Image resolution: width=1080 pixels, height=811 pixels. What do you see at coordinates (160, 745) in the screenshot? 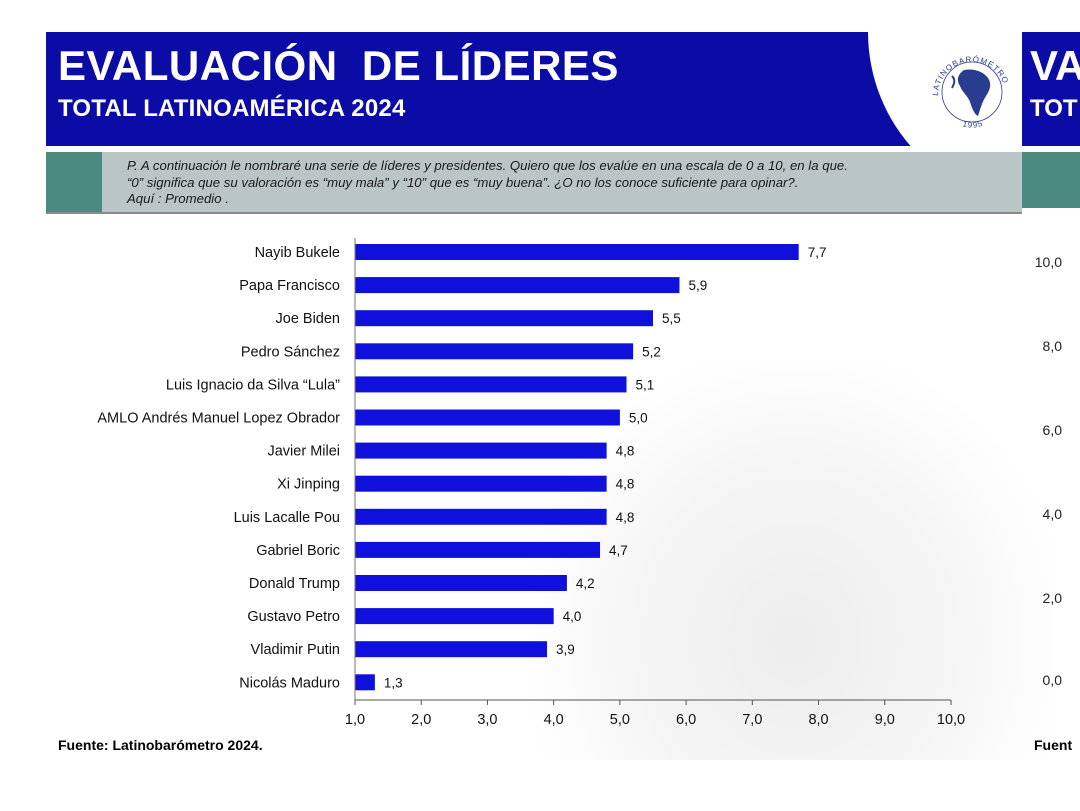
I see `source-note: Fuente: Latinobarómetro 2024.` at bounding box center [160, 745].